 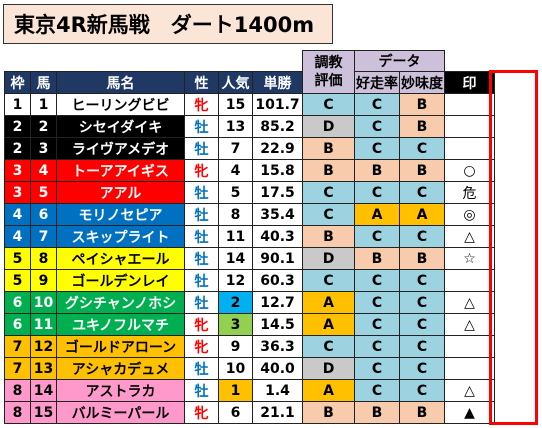 What do you see at coordinates (120, 258) in the screenshot?
I see `horse-name-cell: ペイシャエール` at bounding box center [120, 258].